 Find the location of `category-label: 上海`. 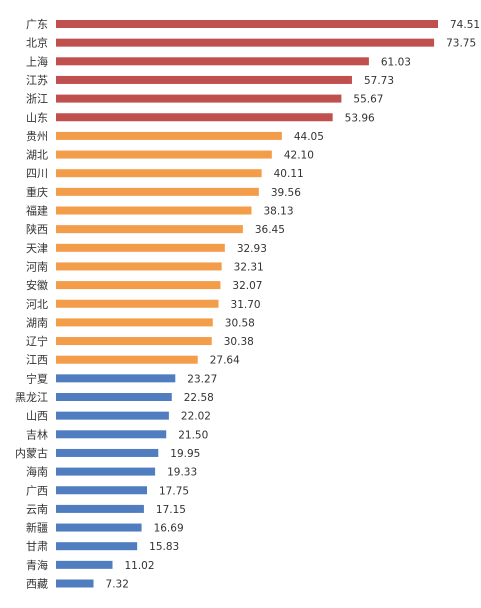

category-label: 上海 is located at coordinates (37, 61).